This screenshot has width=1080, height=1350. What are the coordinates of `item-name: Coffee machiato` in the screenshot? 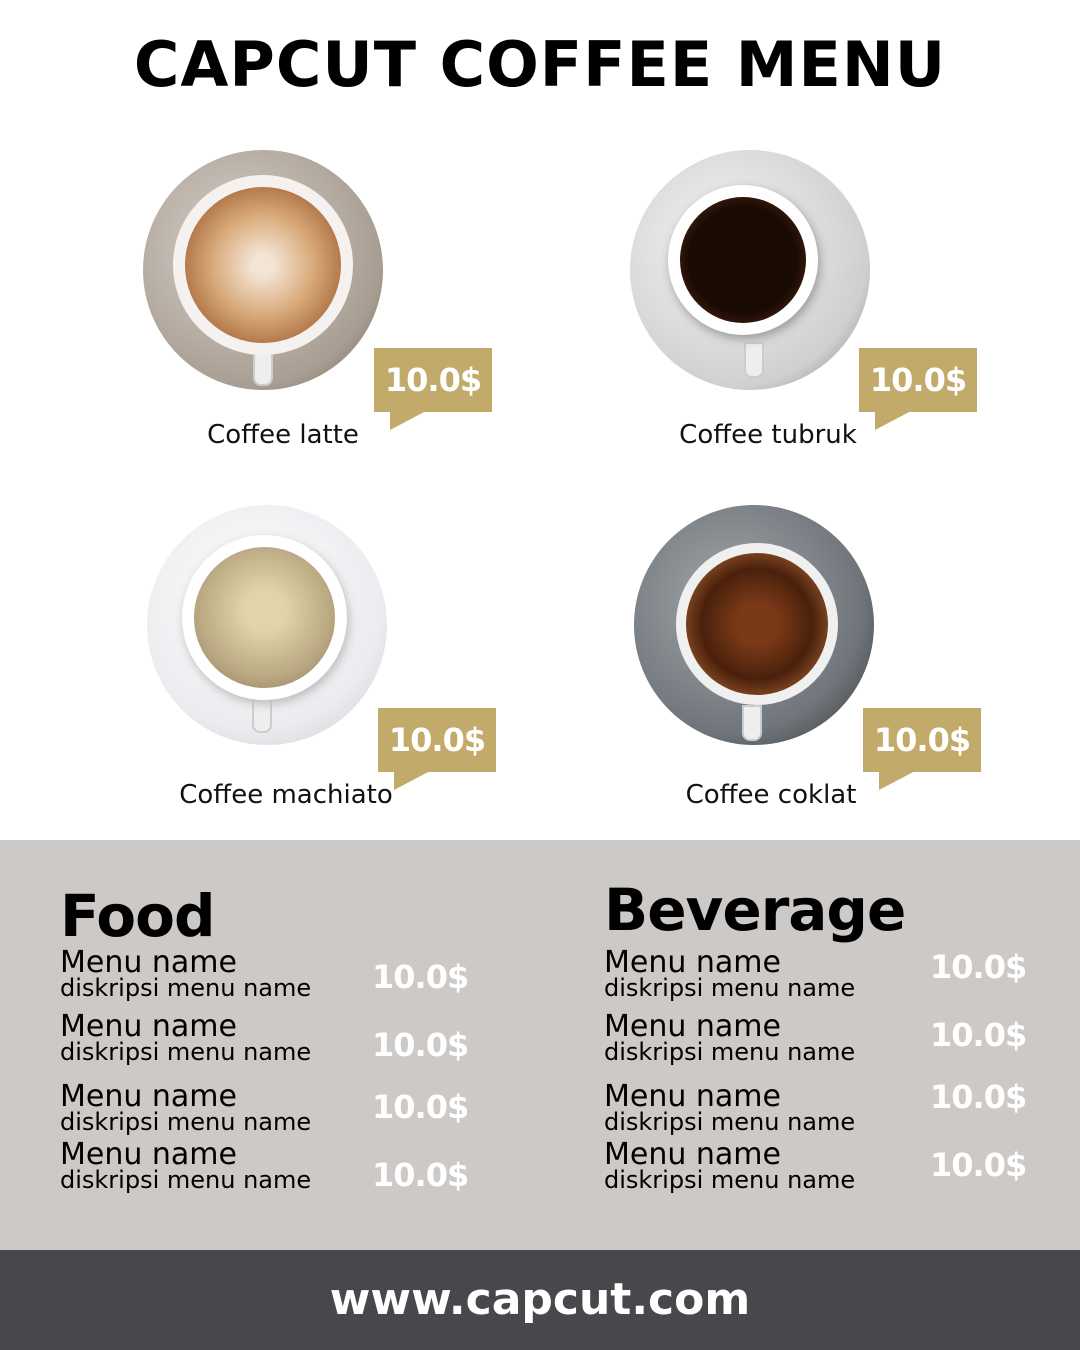 It's located at (286, 795).